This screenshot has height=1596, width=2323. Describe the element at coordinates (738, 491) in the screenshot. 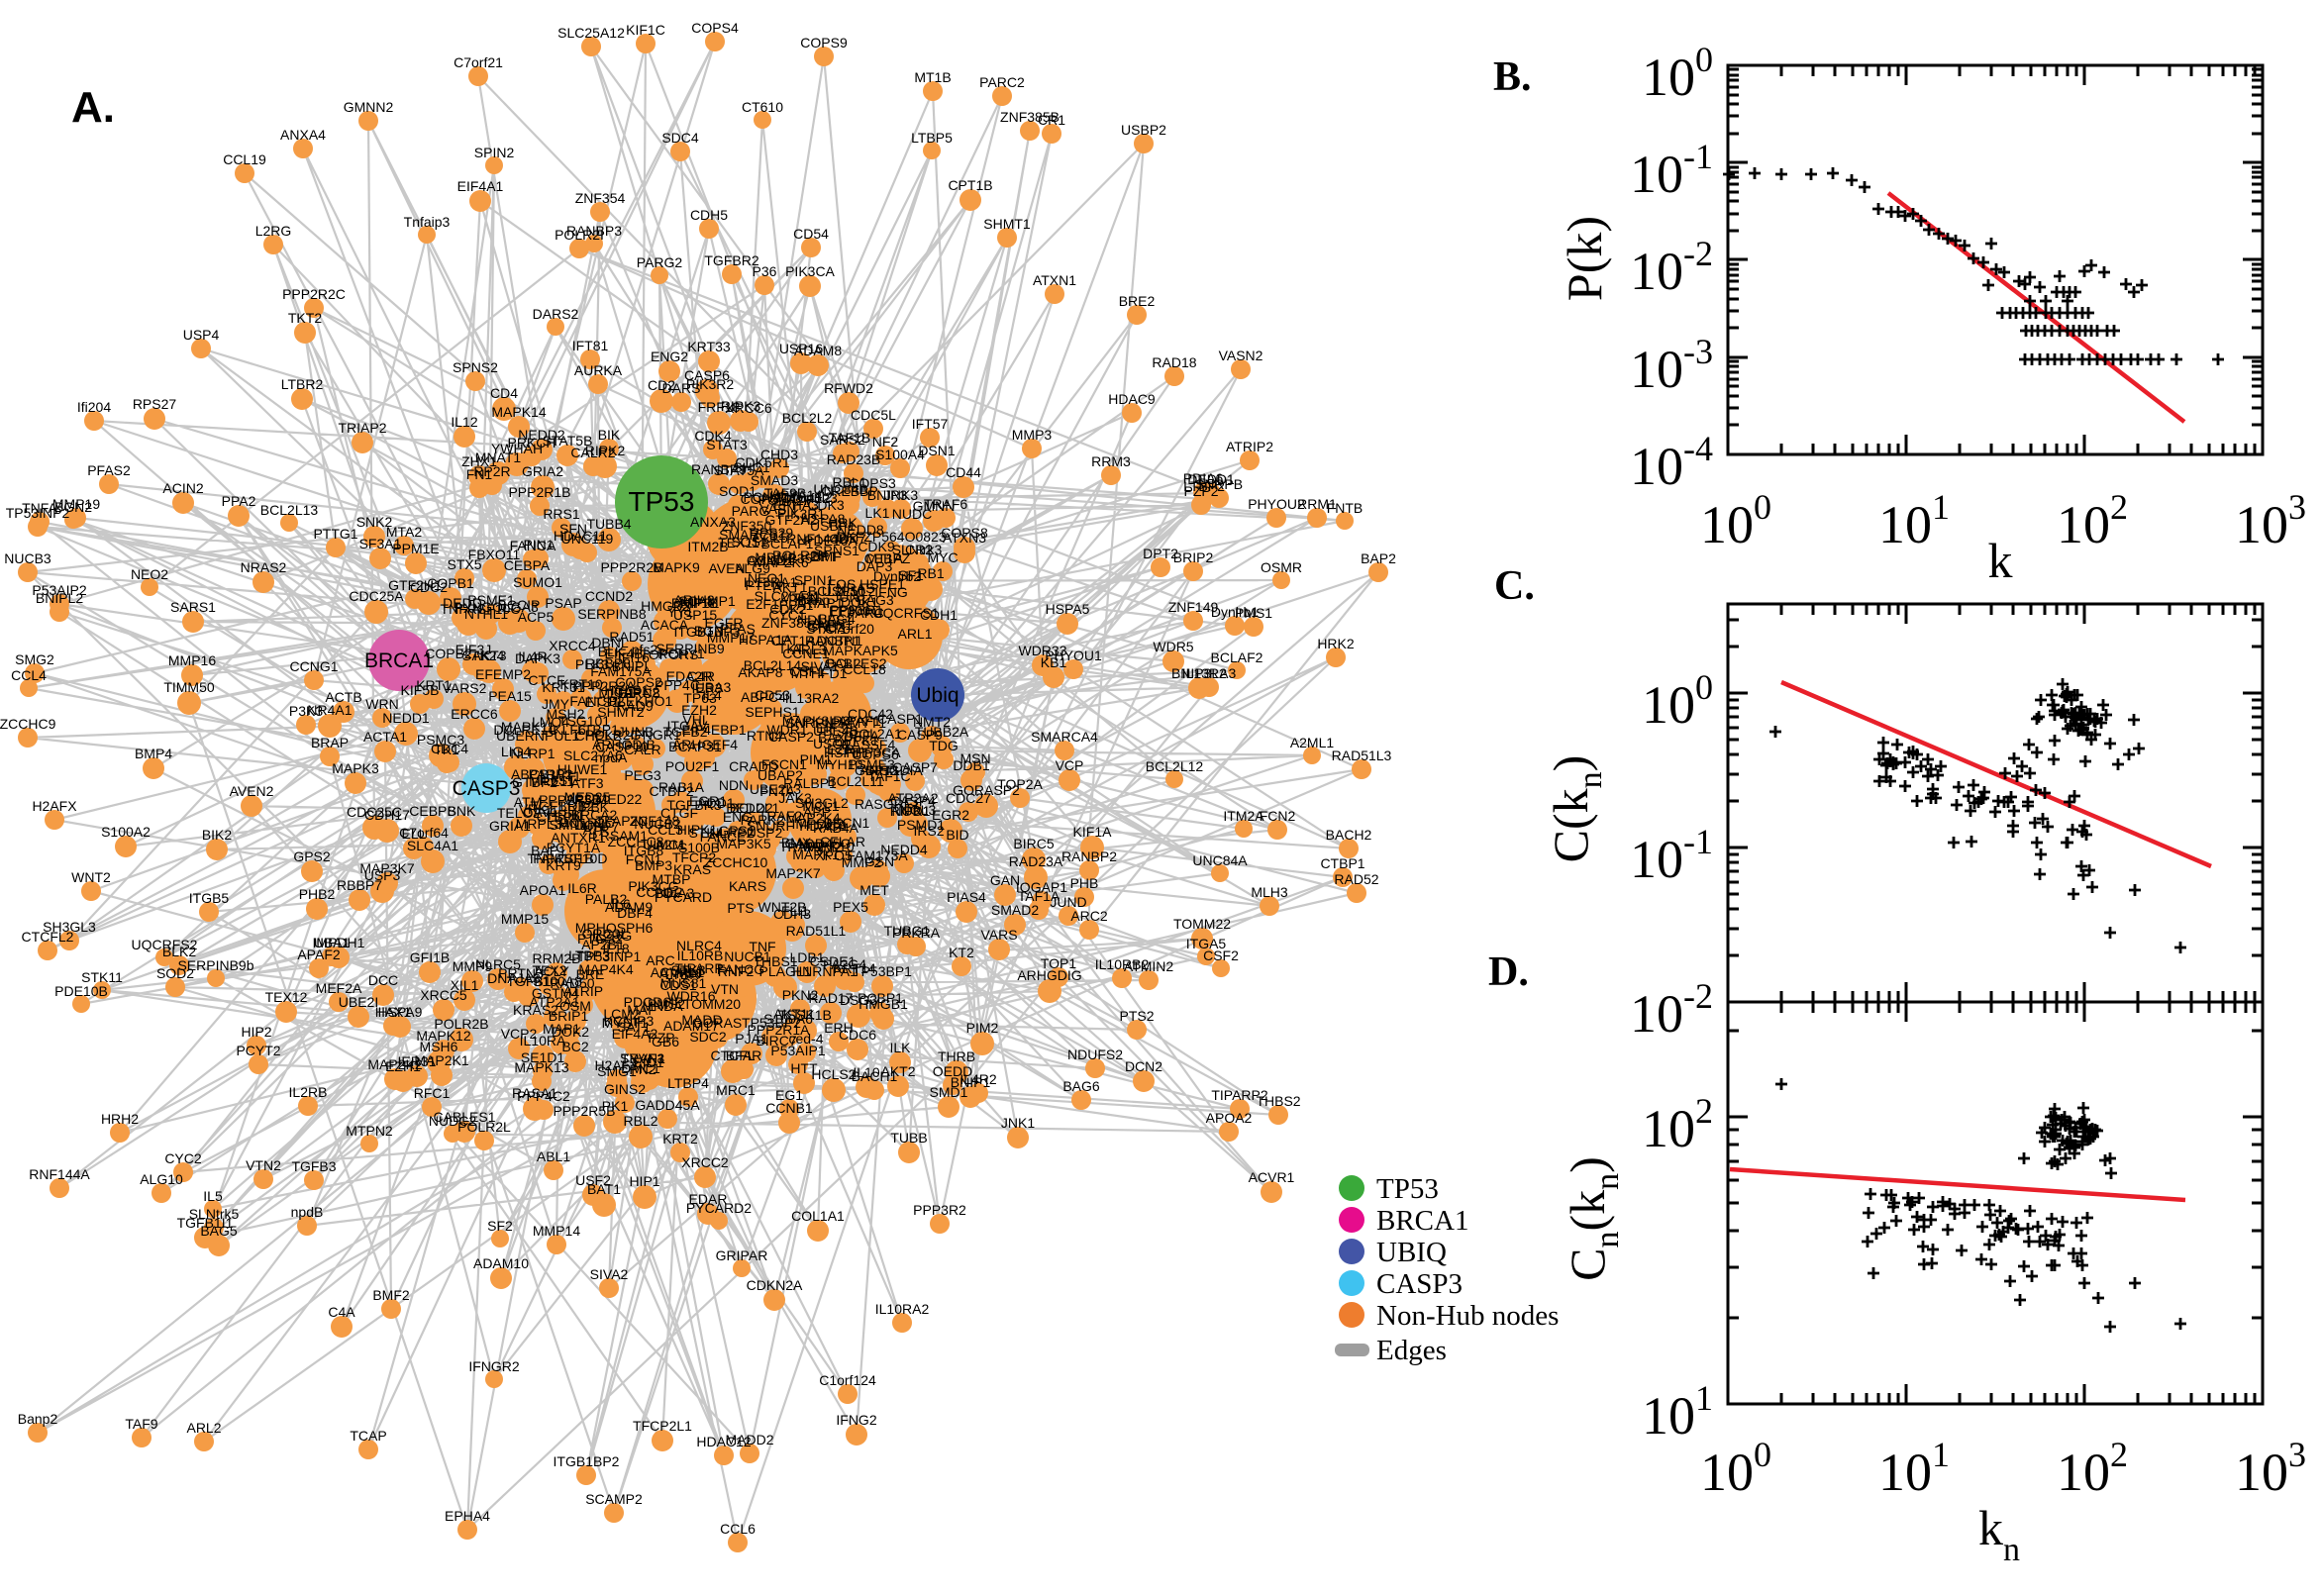

I see `svg-text: SOD1` at that location.